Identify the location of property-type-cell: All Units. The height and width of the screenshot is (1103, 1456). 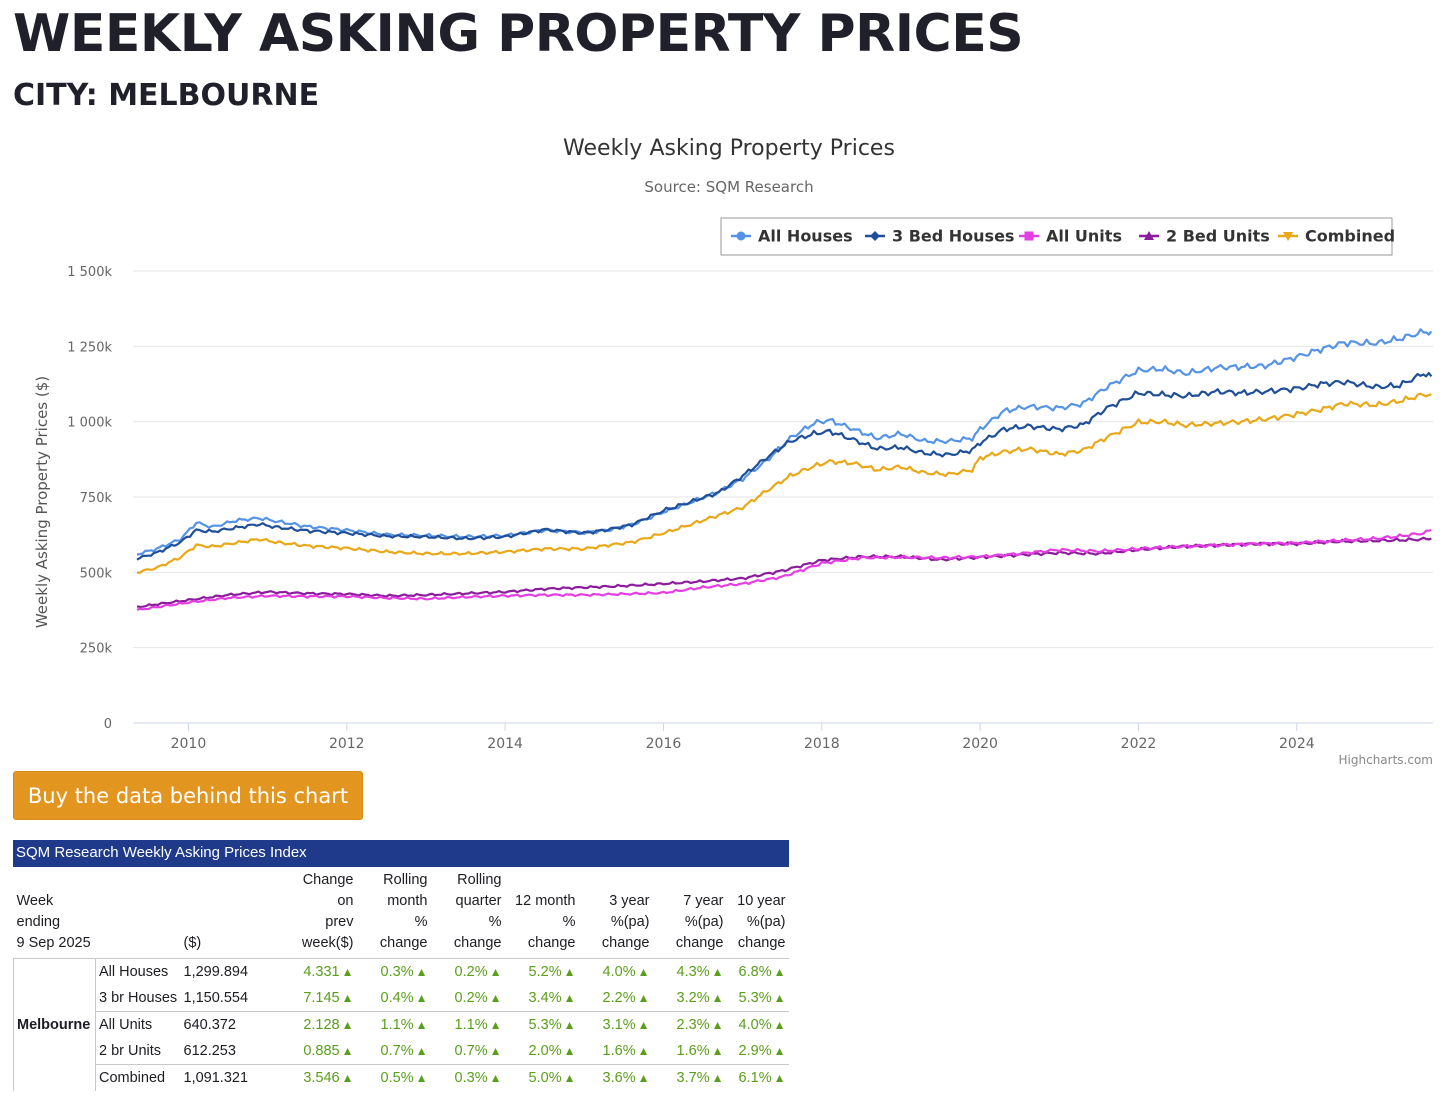
(139, 1024).